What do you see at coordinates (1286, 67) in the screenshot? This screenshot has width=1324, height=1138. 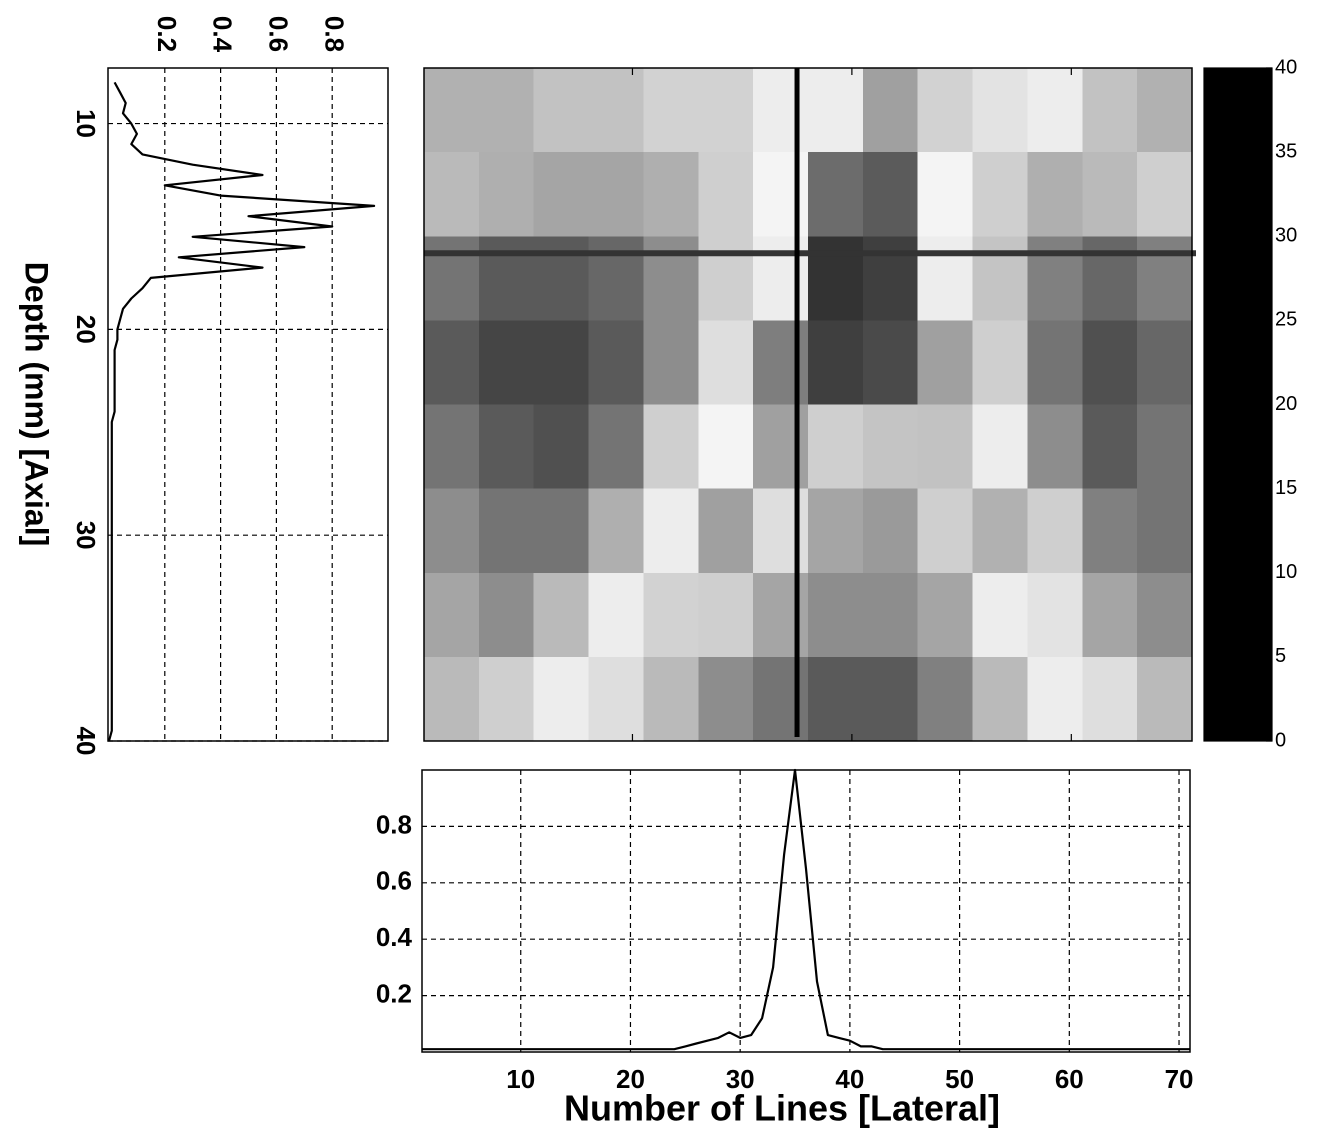 I see `colorbar-tick-label: 40` at bounding box center [1286, 67].